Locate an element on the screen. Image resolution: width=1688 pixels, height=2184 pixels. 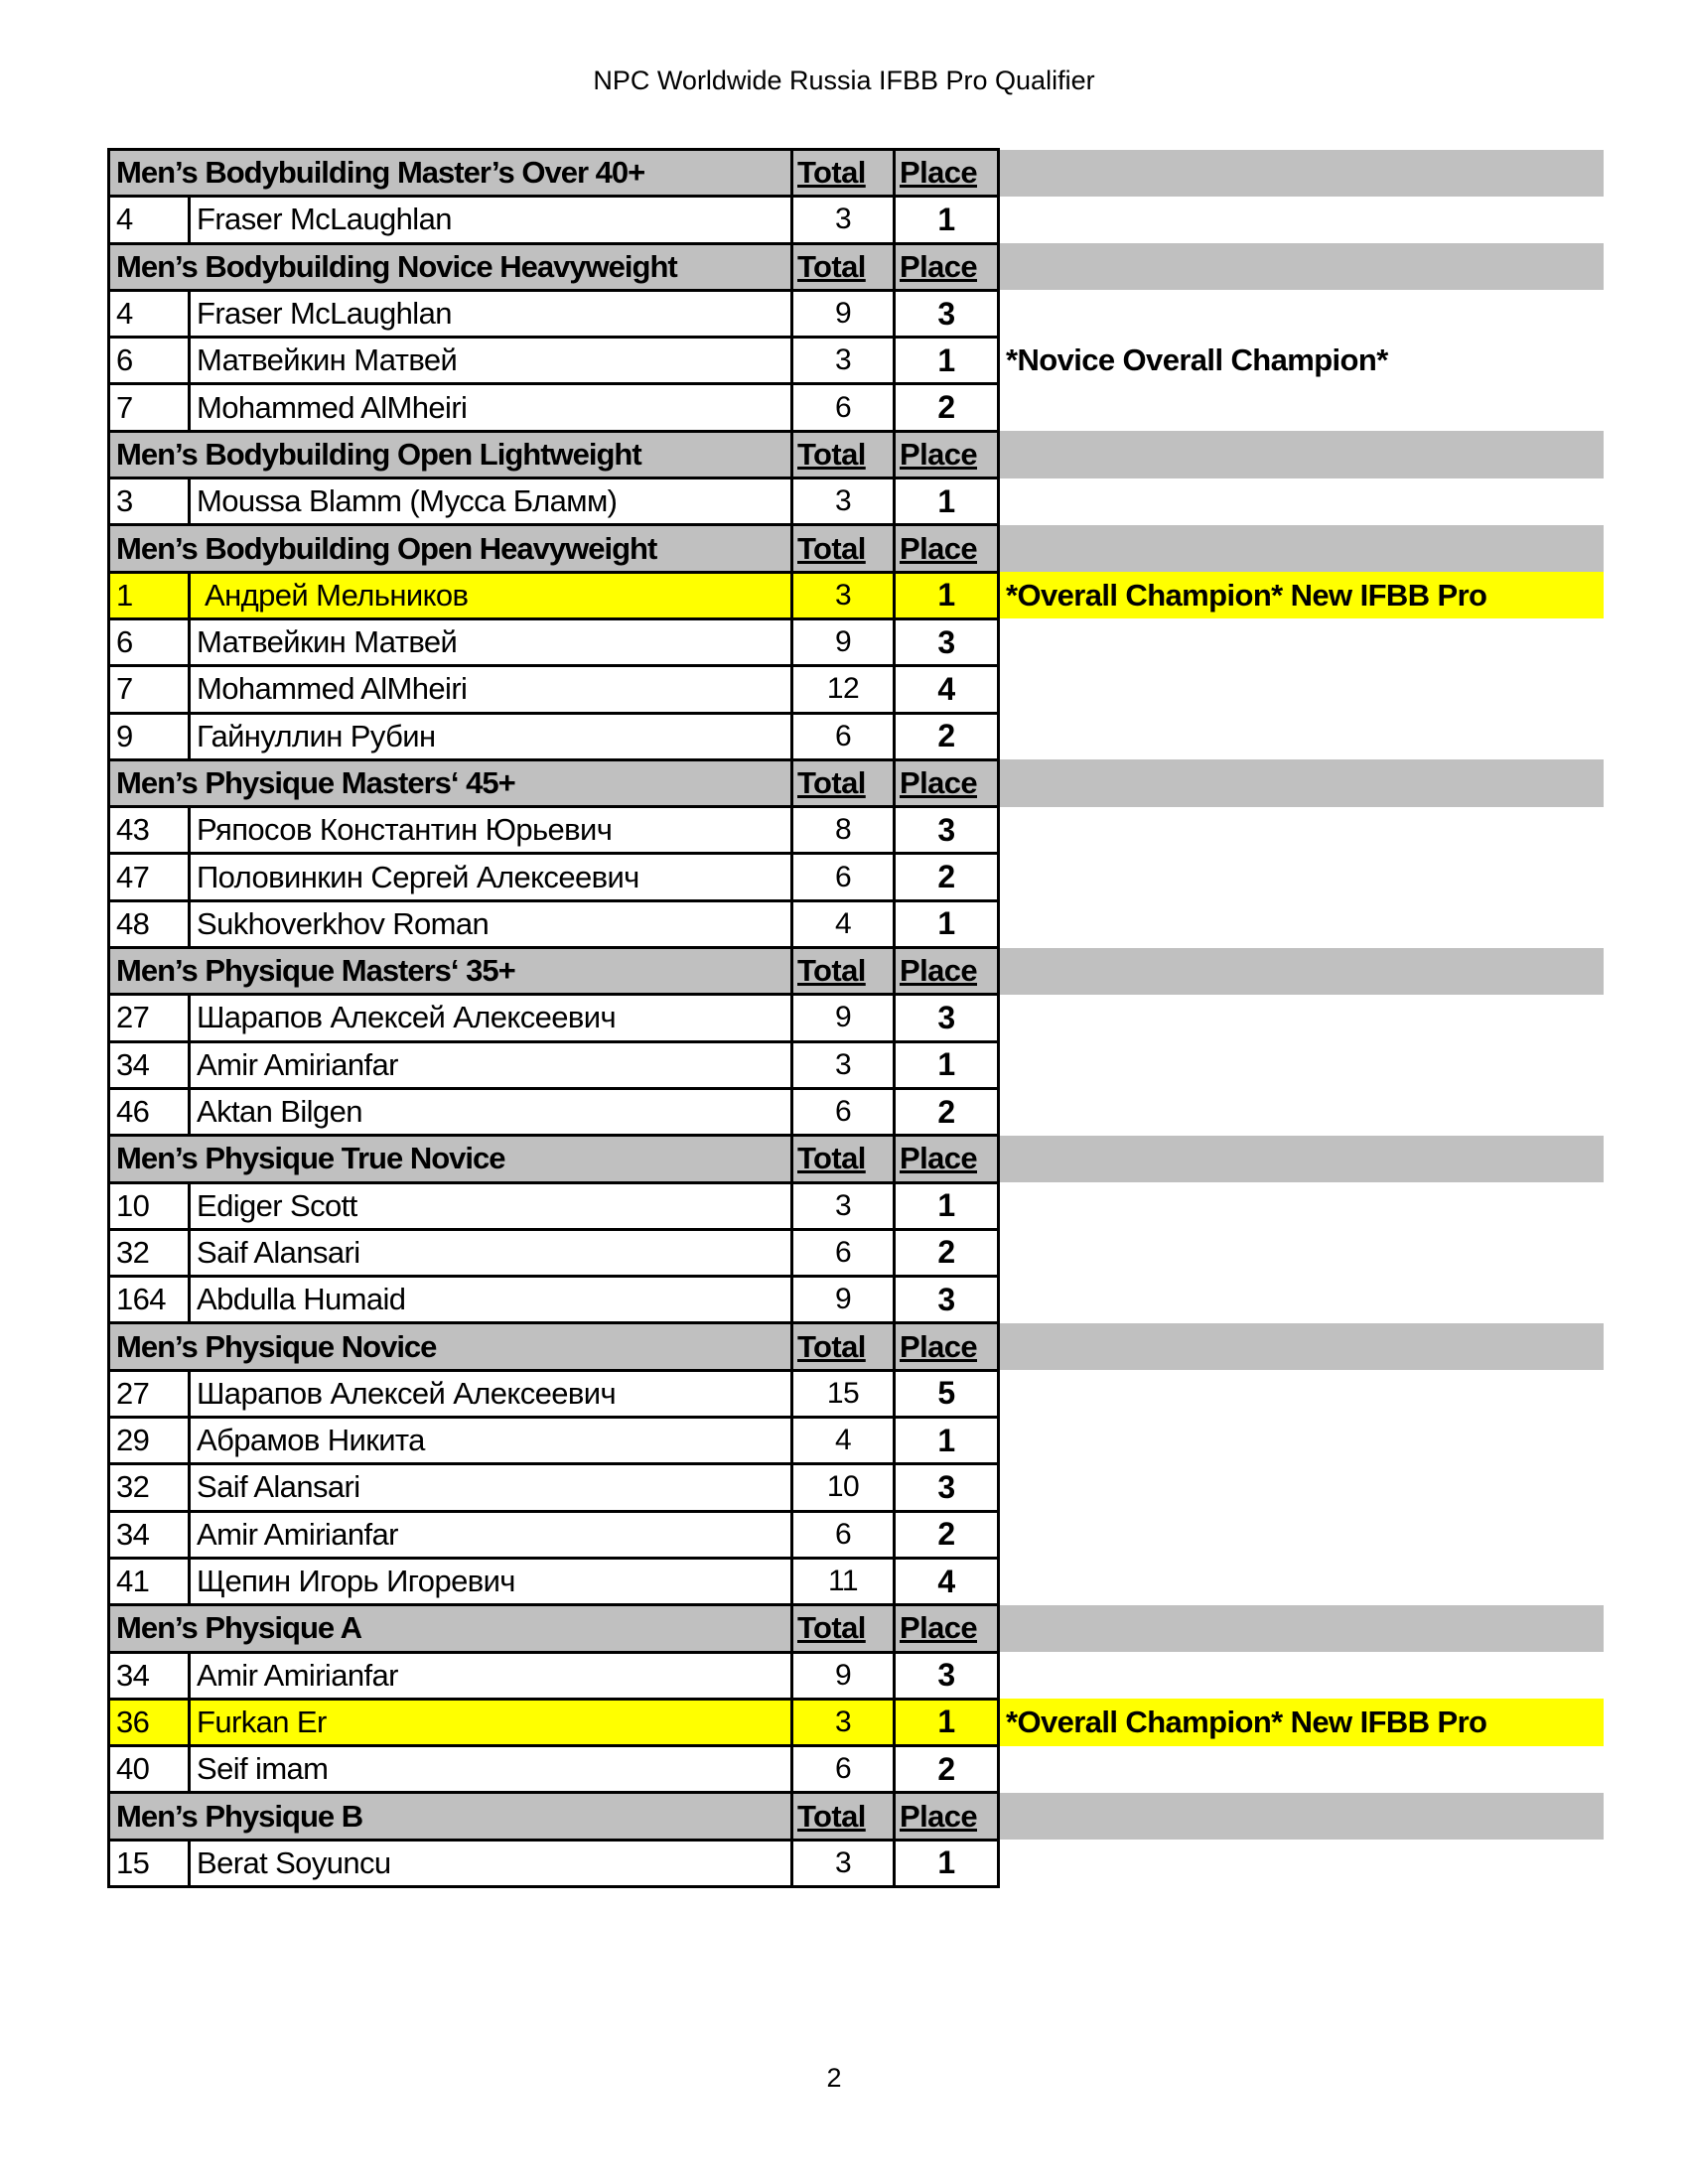
competitor-number: 27 is located at coordinates (149, 1394).